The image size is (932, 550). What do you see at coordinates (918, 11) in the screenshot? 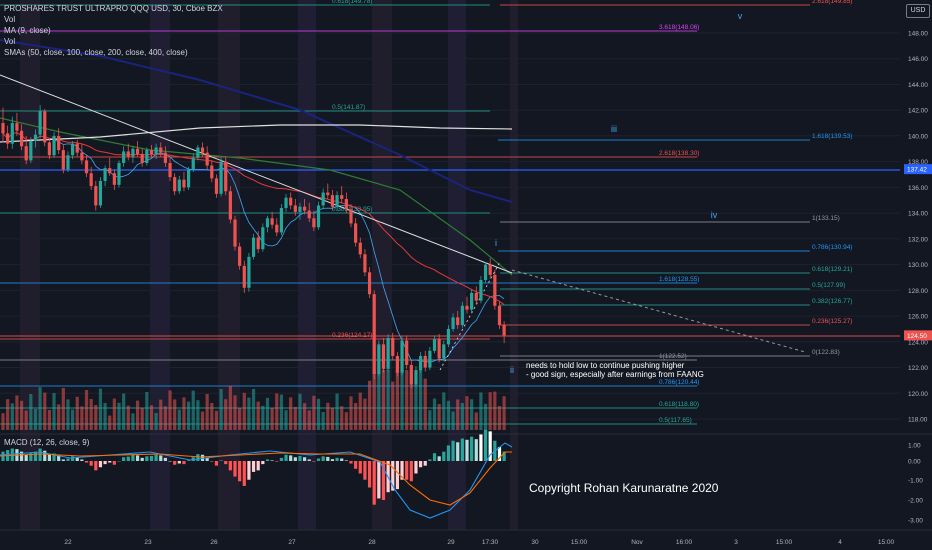
I see `currency-badge: USD` at bounding box center [918, 11].